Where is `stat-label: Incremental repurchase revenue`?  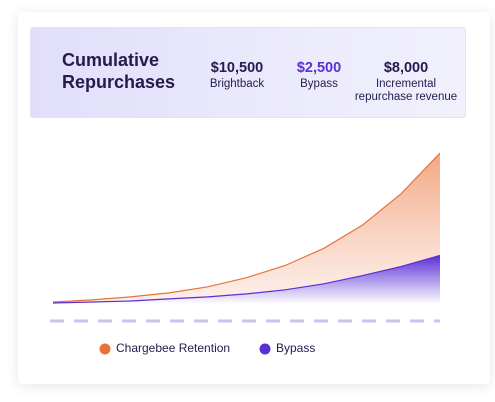 stat-label: Incremental repurchase revenue is located at coordinates (406, 90).